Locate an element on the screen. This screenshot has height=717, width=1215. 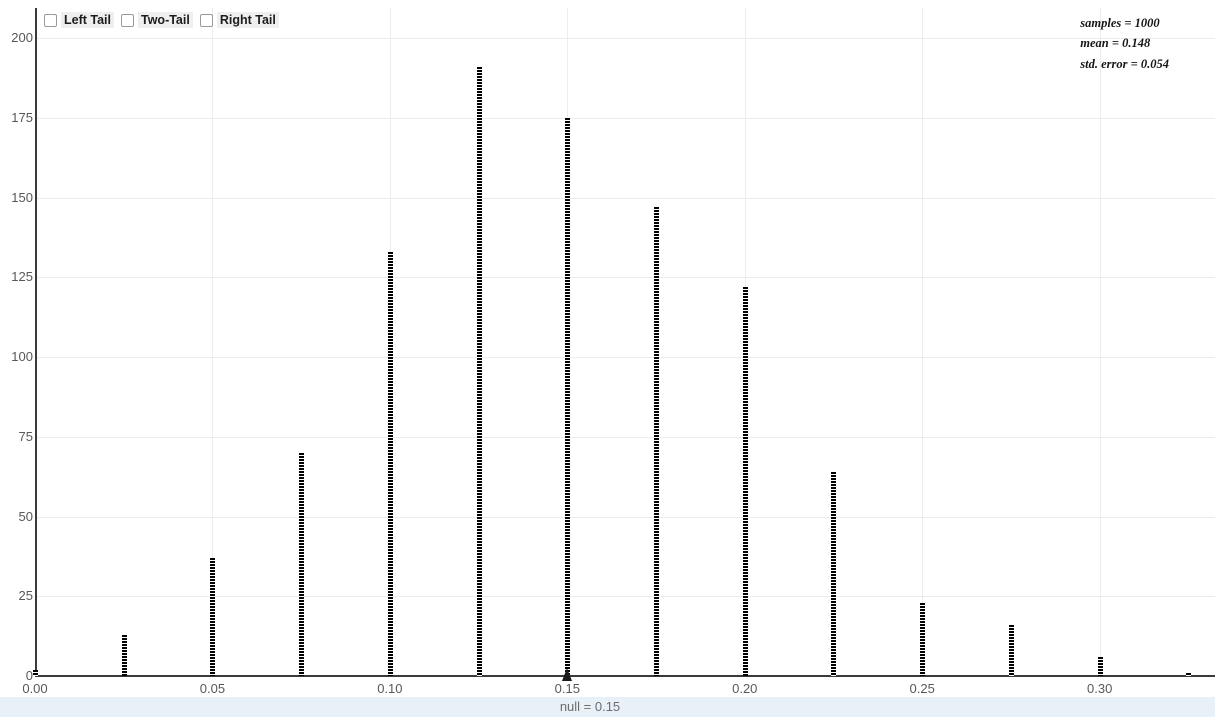
y-axis-tick-label: 50 is located at coordinates (25, 516).